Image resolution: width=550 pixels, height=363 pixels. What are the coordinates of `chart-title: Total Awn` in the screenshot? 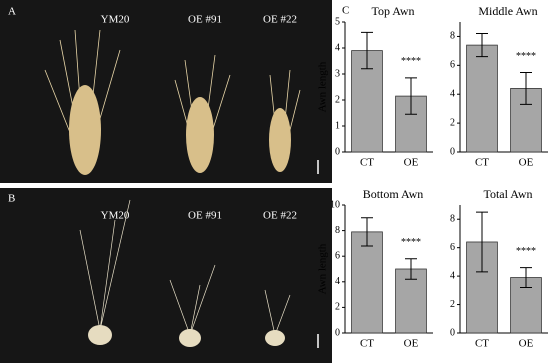 It's located at (507, 194).